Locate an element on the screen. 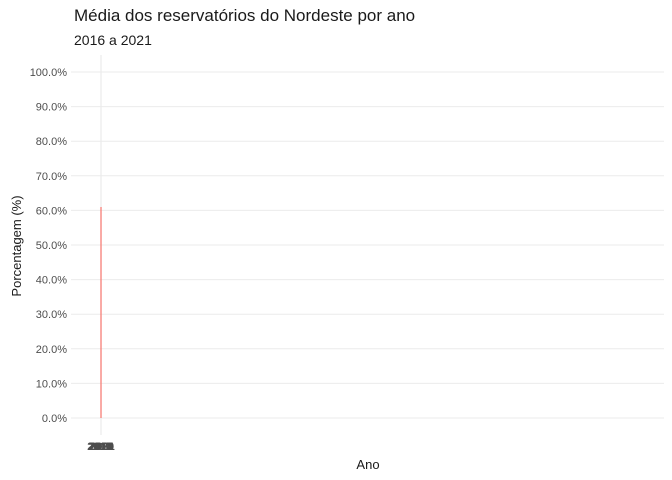  y-tick-label: 70.0% is located at coordinates (51, 177).